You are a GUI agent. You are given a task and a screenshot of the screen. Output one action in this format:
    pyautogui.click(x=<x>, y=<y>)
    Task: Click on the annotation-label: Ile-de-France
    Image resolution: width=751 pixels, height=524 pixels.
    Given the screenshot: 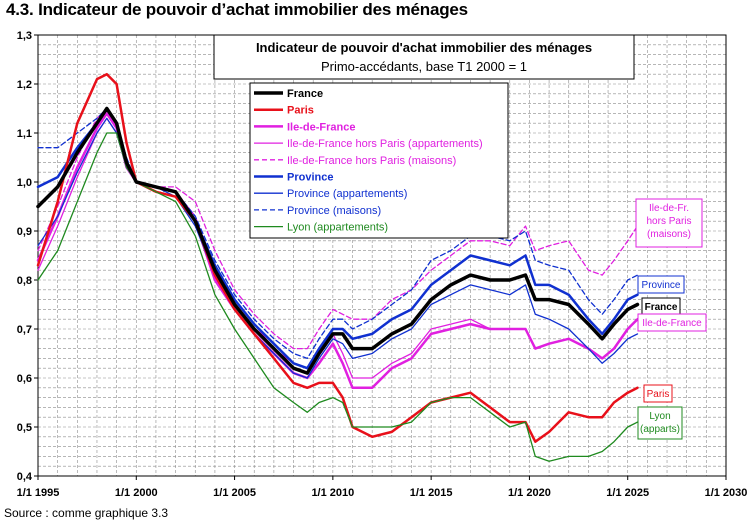 What is the action you would take?
    pyautogui.click(x=672, y=323)
    